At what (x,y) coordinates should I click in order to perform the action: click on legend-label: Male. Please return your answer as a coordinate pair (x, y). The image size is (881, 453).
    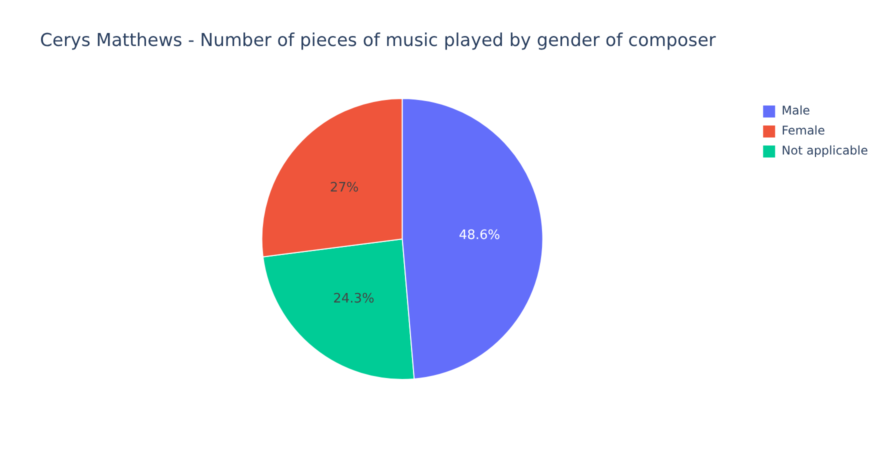
    Looking at the image, I should click on (796, 111).